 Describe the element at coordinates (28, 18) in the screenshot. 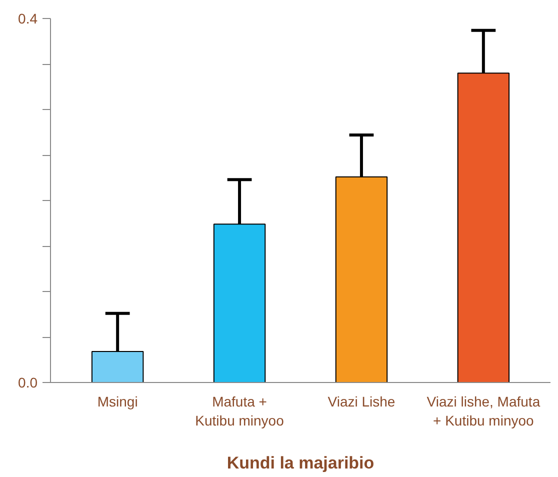

I see `y-tick-label: 0.4` at that location.